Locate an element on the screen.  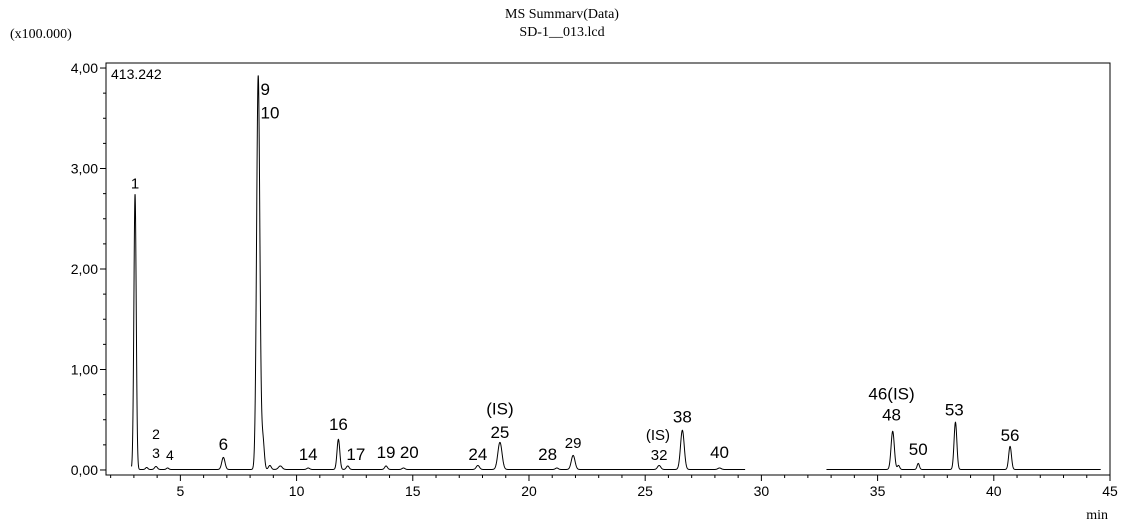
x-axis-unit-label: min is located at coordinates (1097, 515).